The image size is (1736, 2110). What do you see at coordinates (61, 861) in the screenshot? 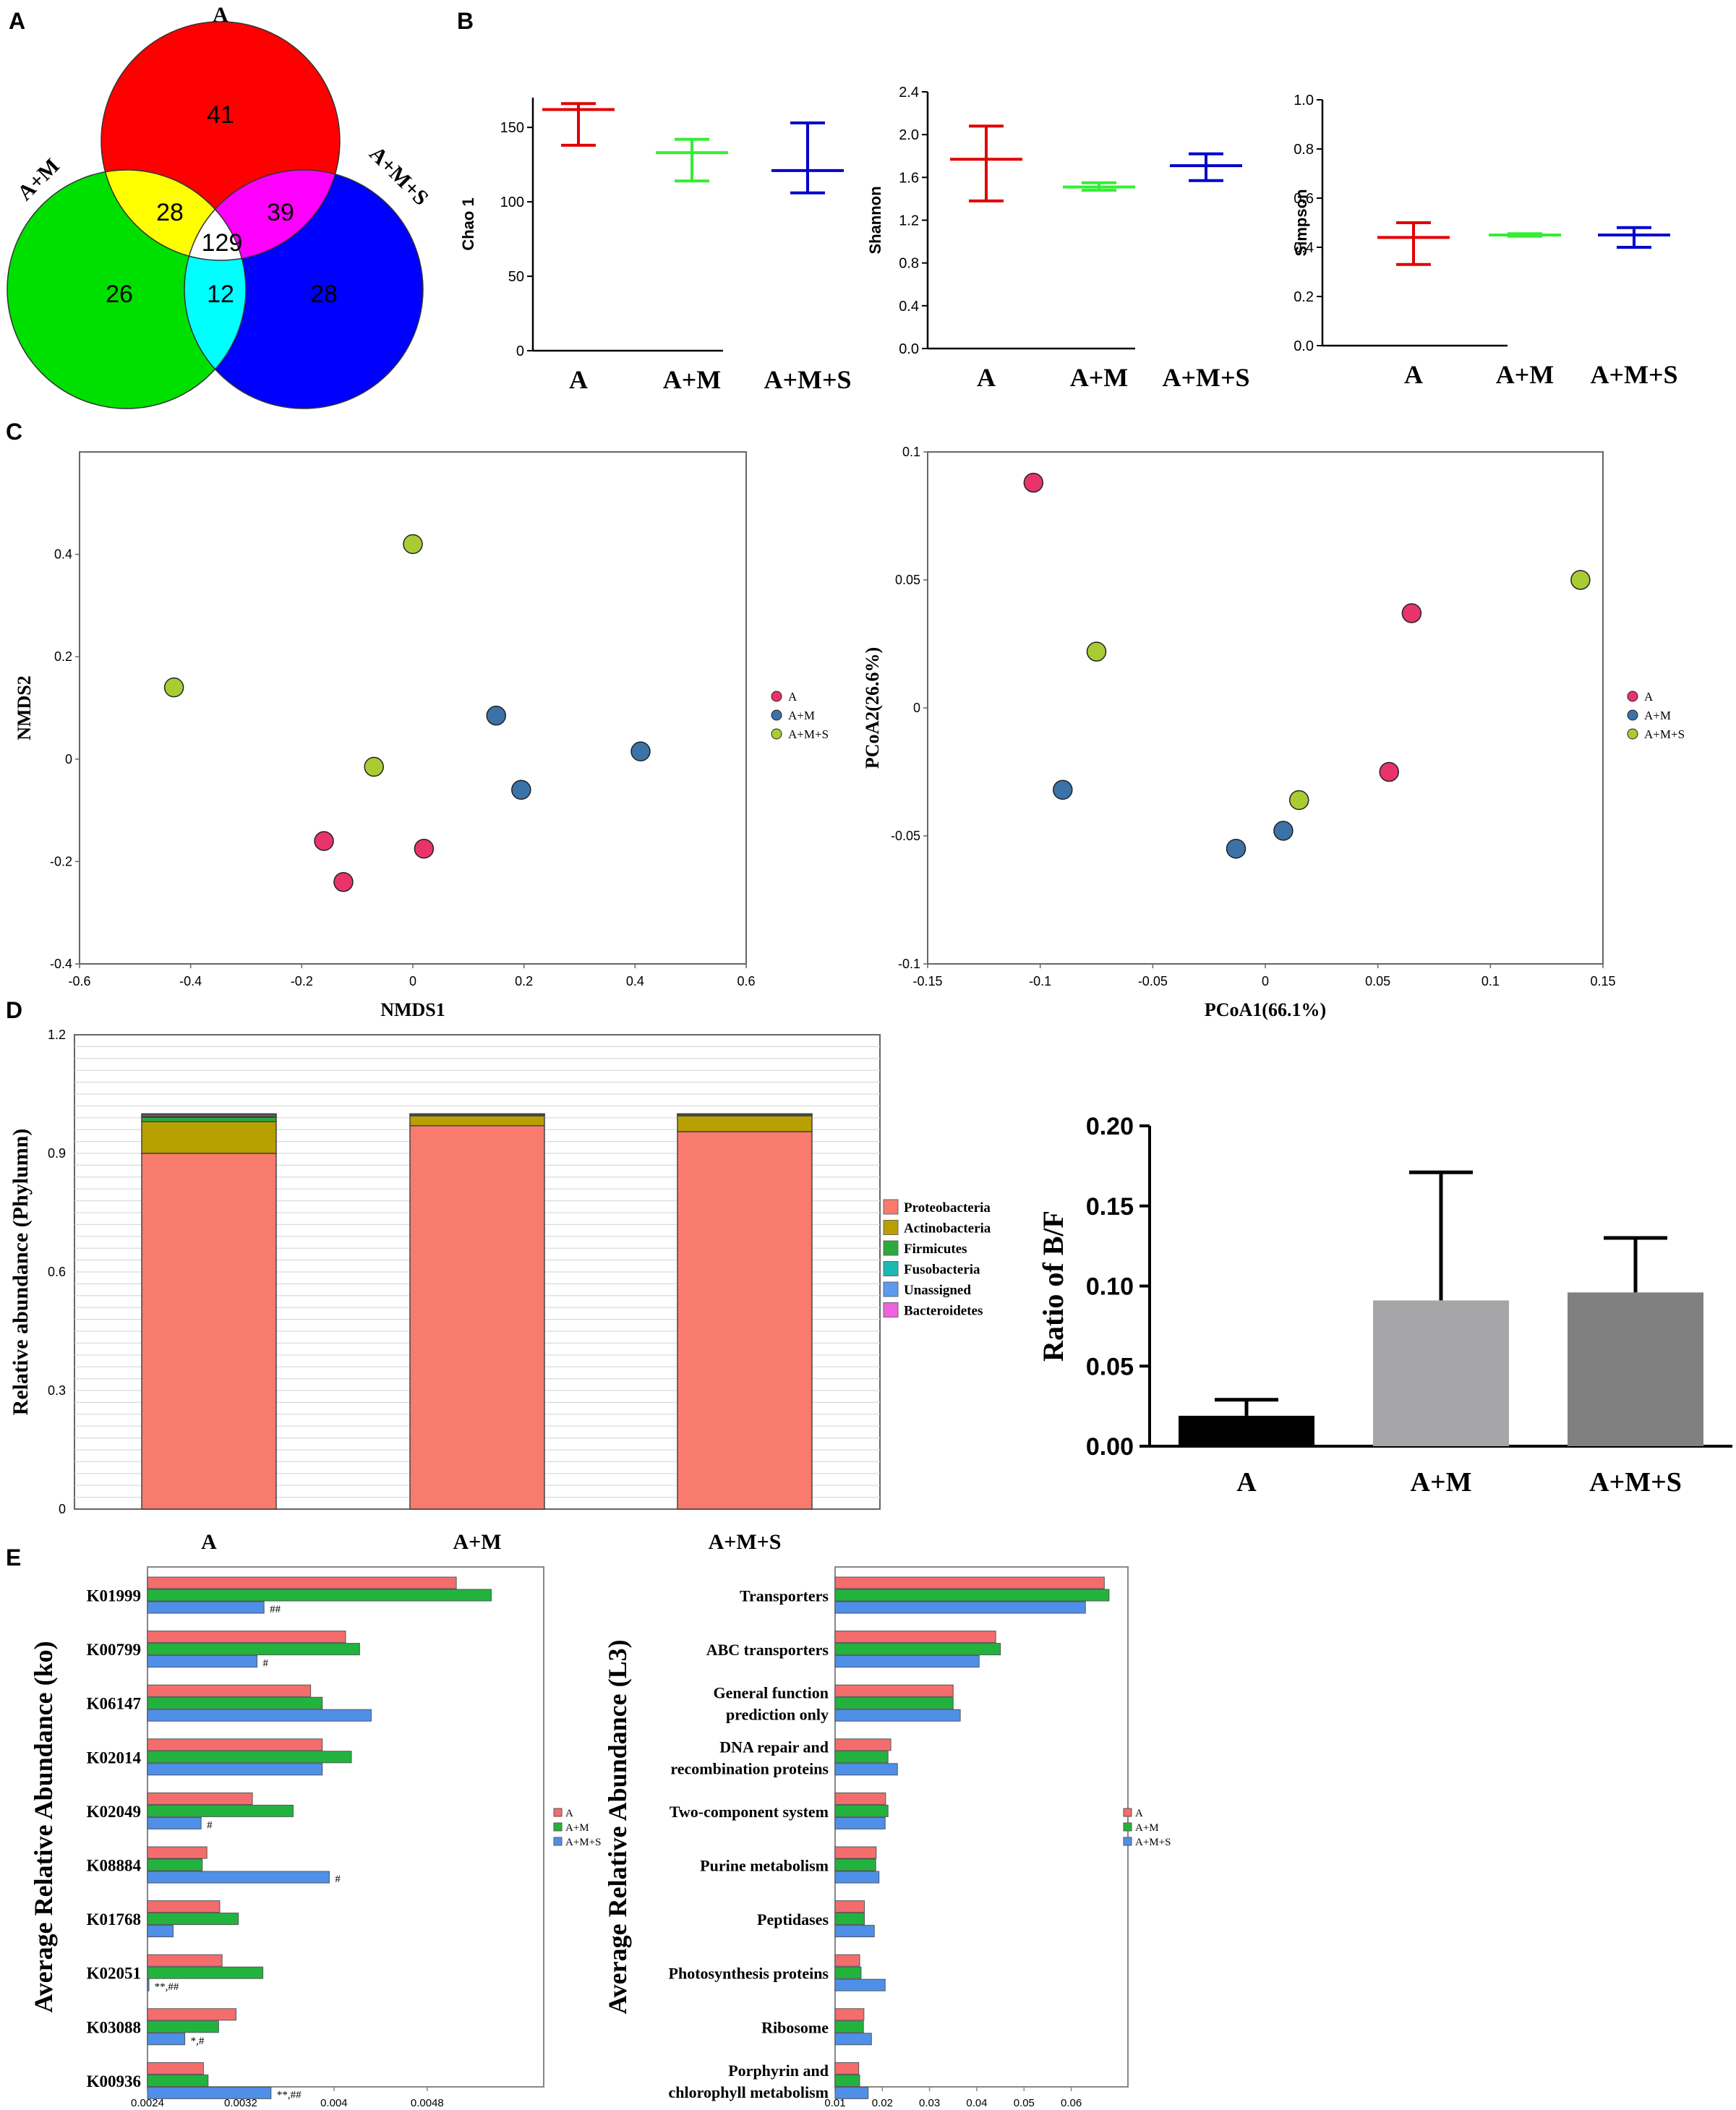
I see `y-tick-label: -0.2` at bounding box center [61, 861].